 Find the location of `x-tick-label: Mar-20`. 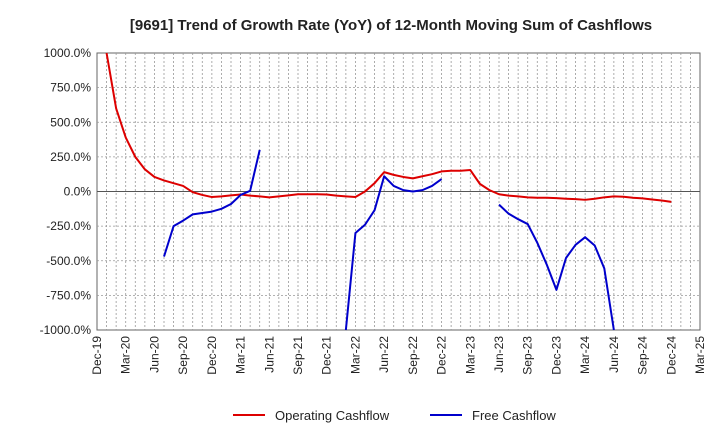

x-tick-label: Mar-20 is located at coordinates (126, 355).